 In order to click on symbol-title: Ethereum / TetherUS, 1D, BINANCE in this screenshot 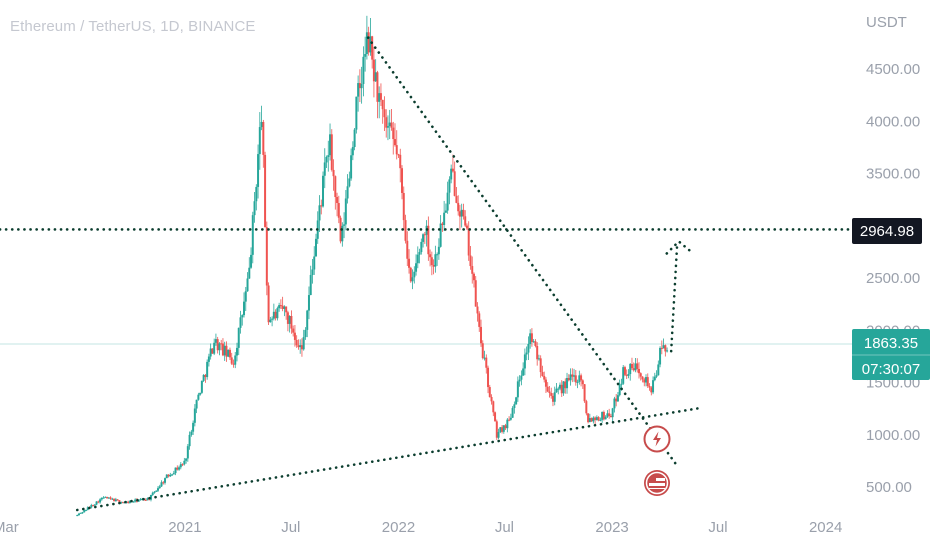, I will do `click(133, 26)`.